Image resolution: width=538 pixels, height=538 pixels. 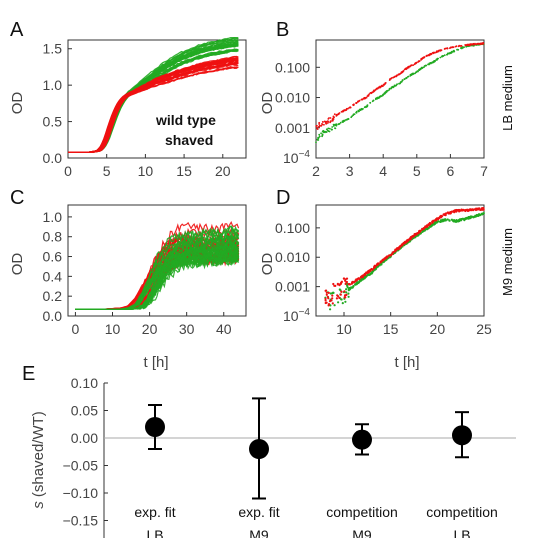 I want to click on panel-a-chart: 0 5 10 15 20 0.0 0.5 1.0 1.5, so click(x=145, y=107).